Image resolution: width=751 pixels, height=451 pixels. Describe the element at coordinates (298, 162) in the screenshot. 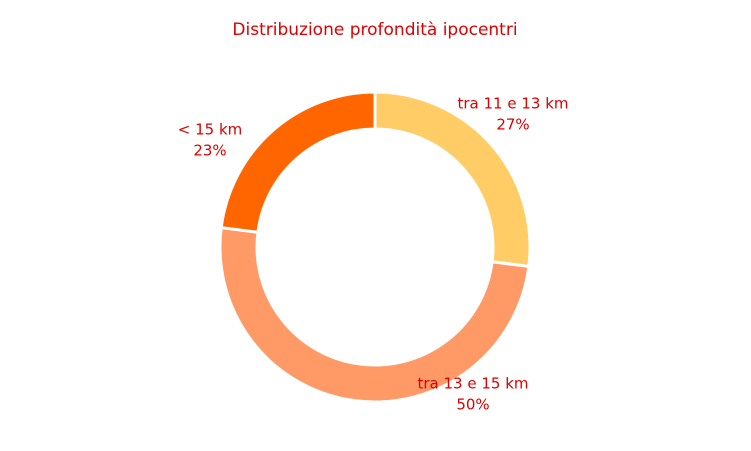

I see `donut-segment` at that location.